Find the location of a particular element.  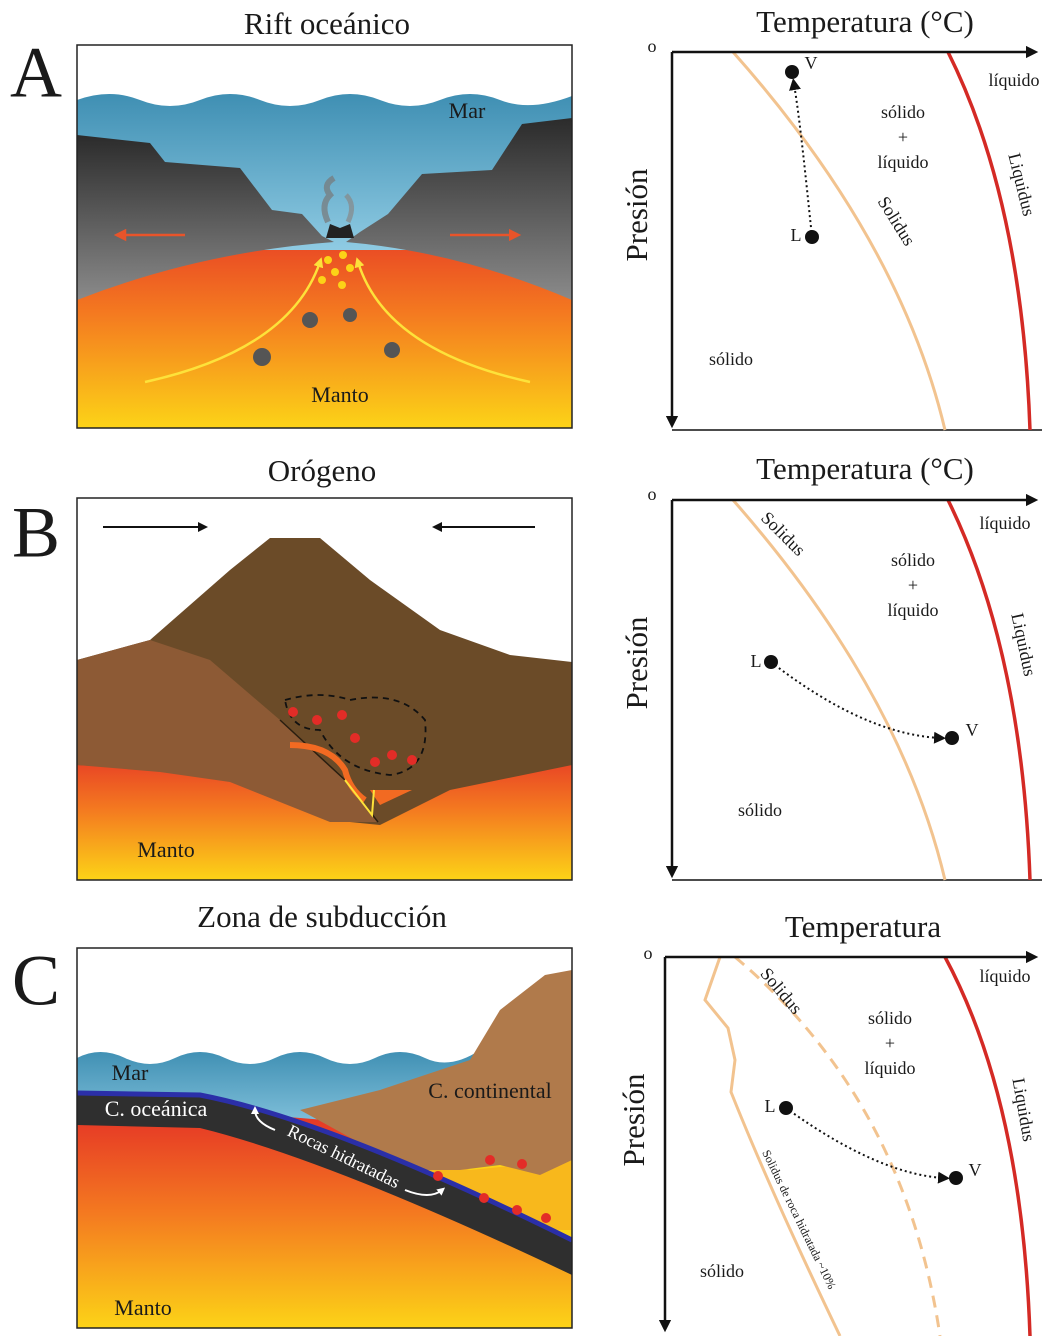

melt-zone is located at coordinates (355, 735).